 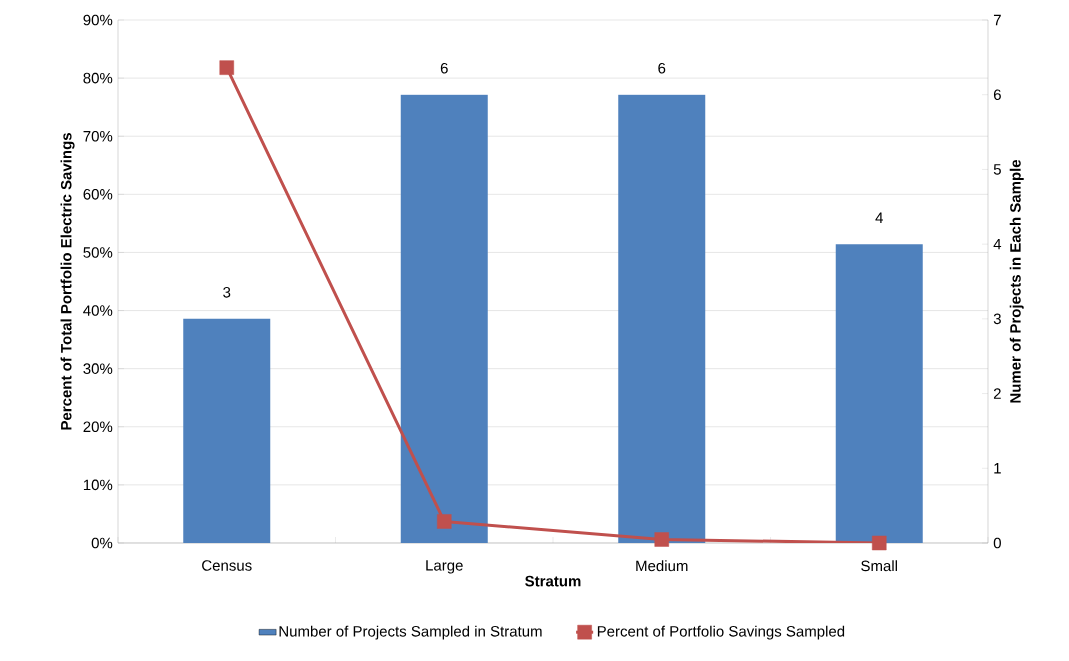 What do you see at coordinates (98, 78) in the screenshot?
I see `y-tick-label: 80%` at bounding box center [98, 78].